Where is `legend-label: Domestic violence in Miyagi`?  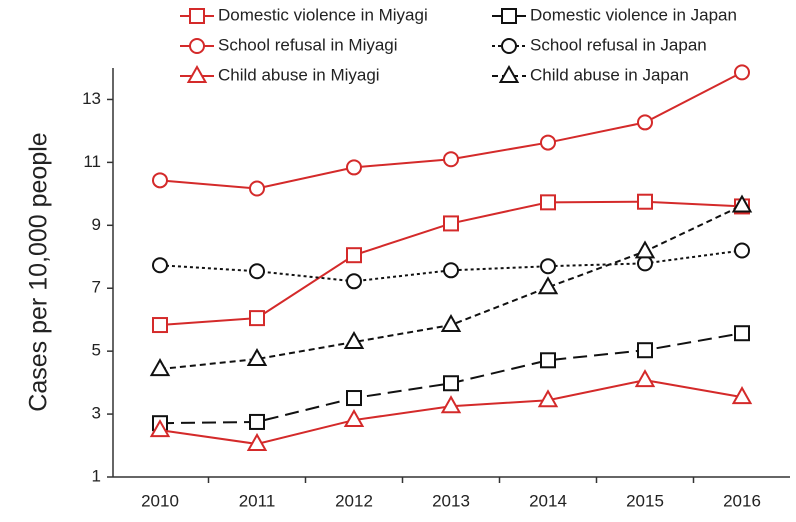
legend-label: Domestic violence in Miyagi is located at coordinates (323, 14).